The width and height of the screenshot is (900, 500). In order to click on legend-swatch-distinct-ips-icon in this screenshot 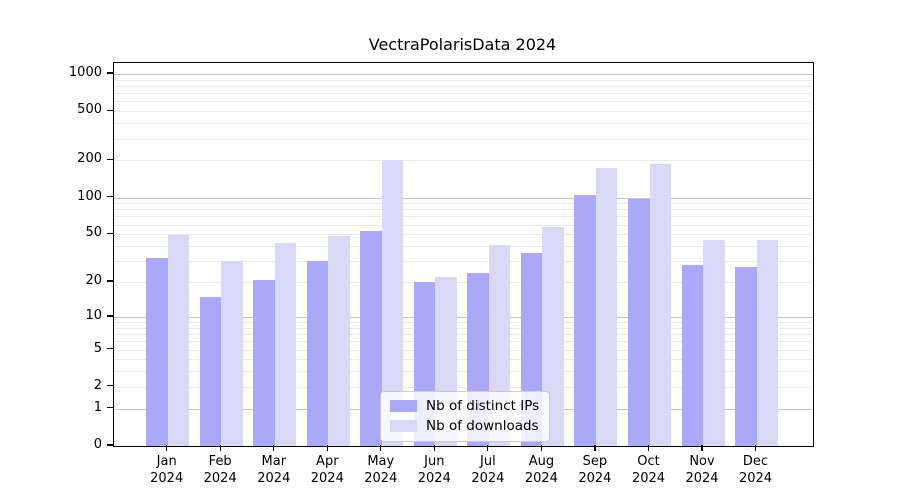, I will do `click(403, 406)`.